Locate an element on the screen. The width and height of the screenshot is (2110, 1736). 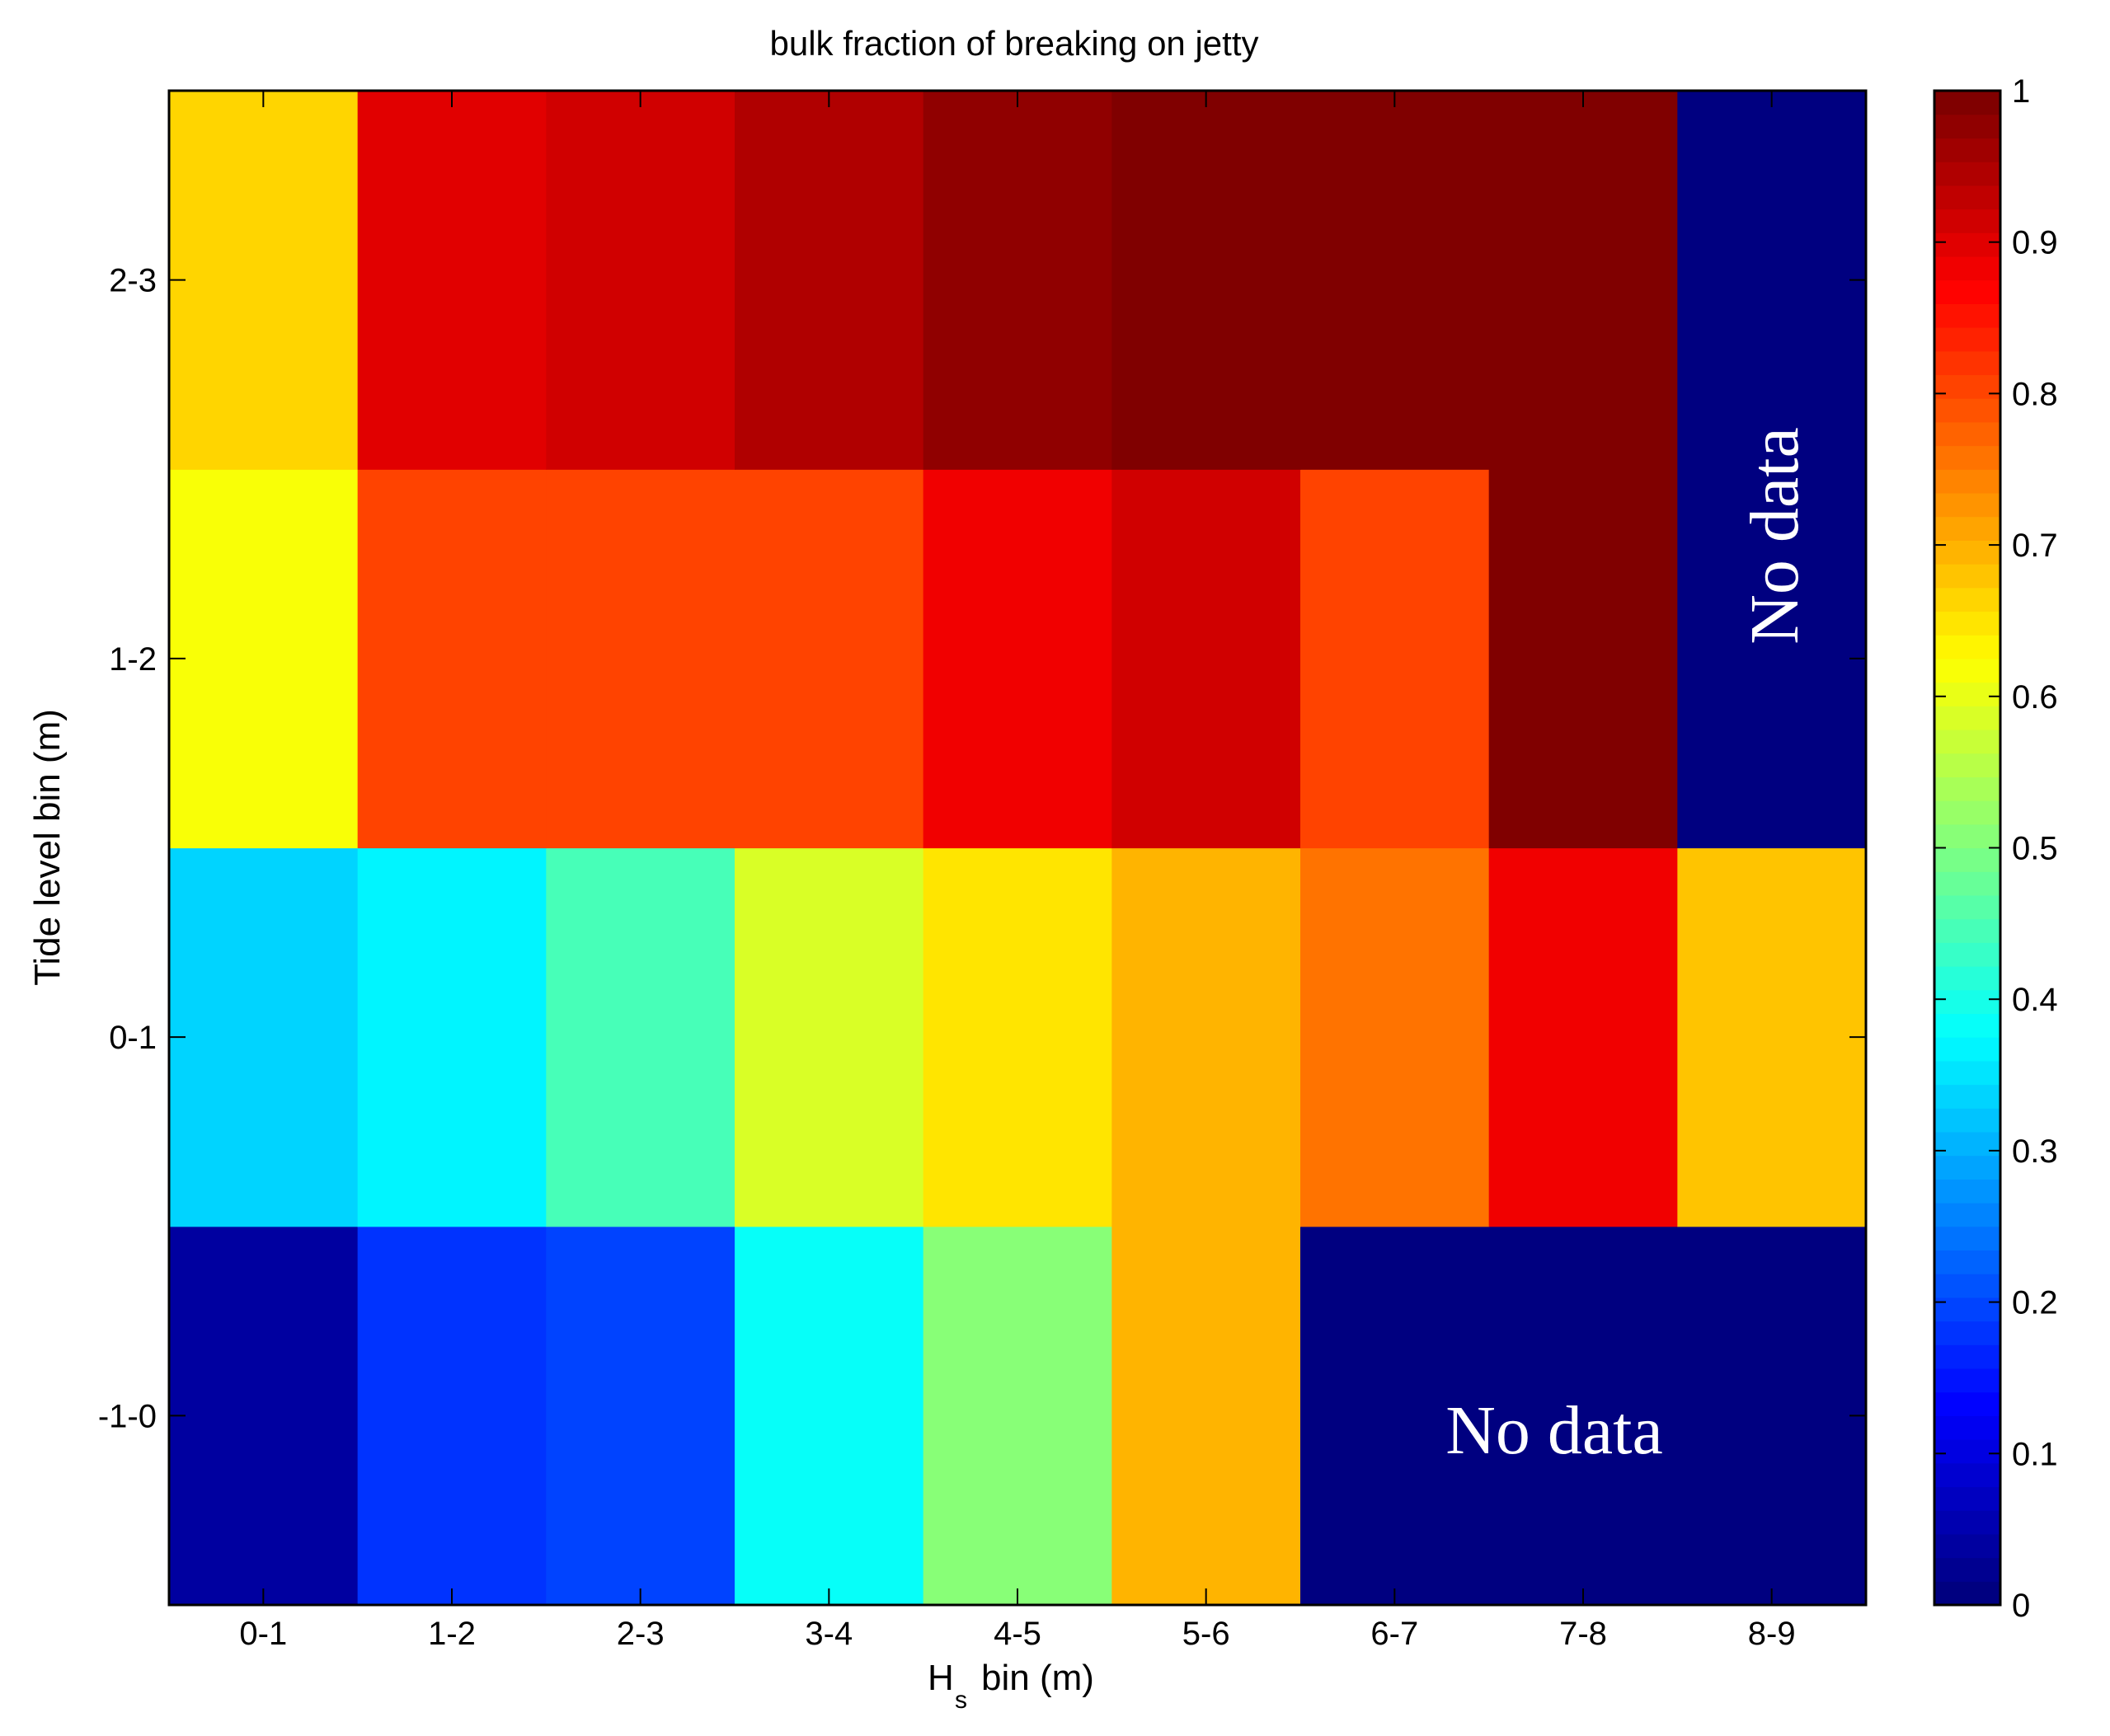
heat-cell--1-0-x-8-9 is located at coordinates (1772, 1416).